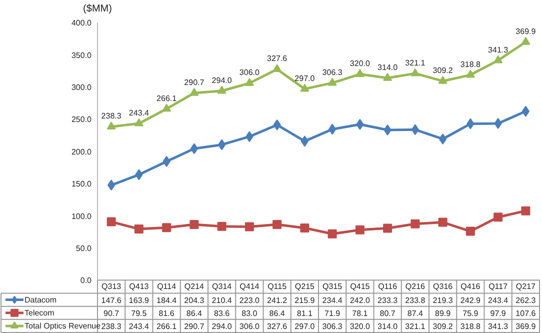  I want to click on data-label: 234.4, so click(332, 300).